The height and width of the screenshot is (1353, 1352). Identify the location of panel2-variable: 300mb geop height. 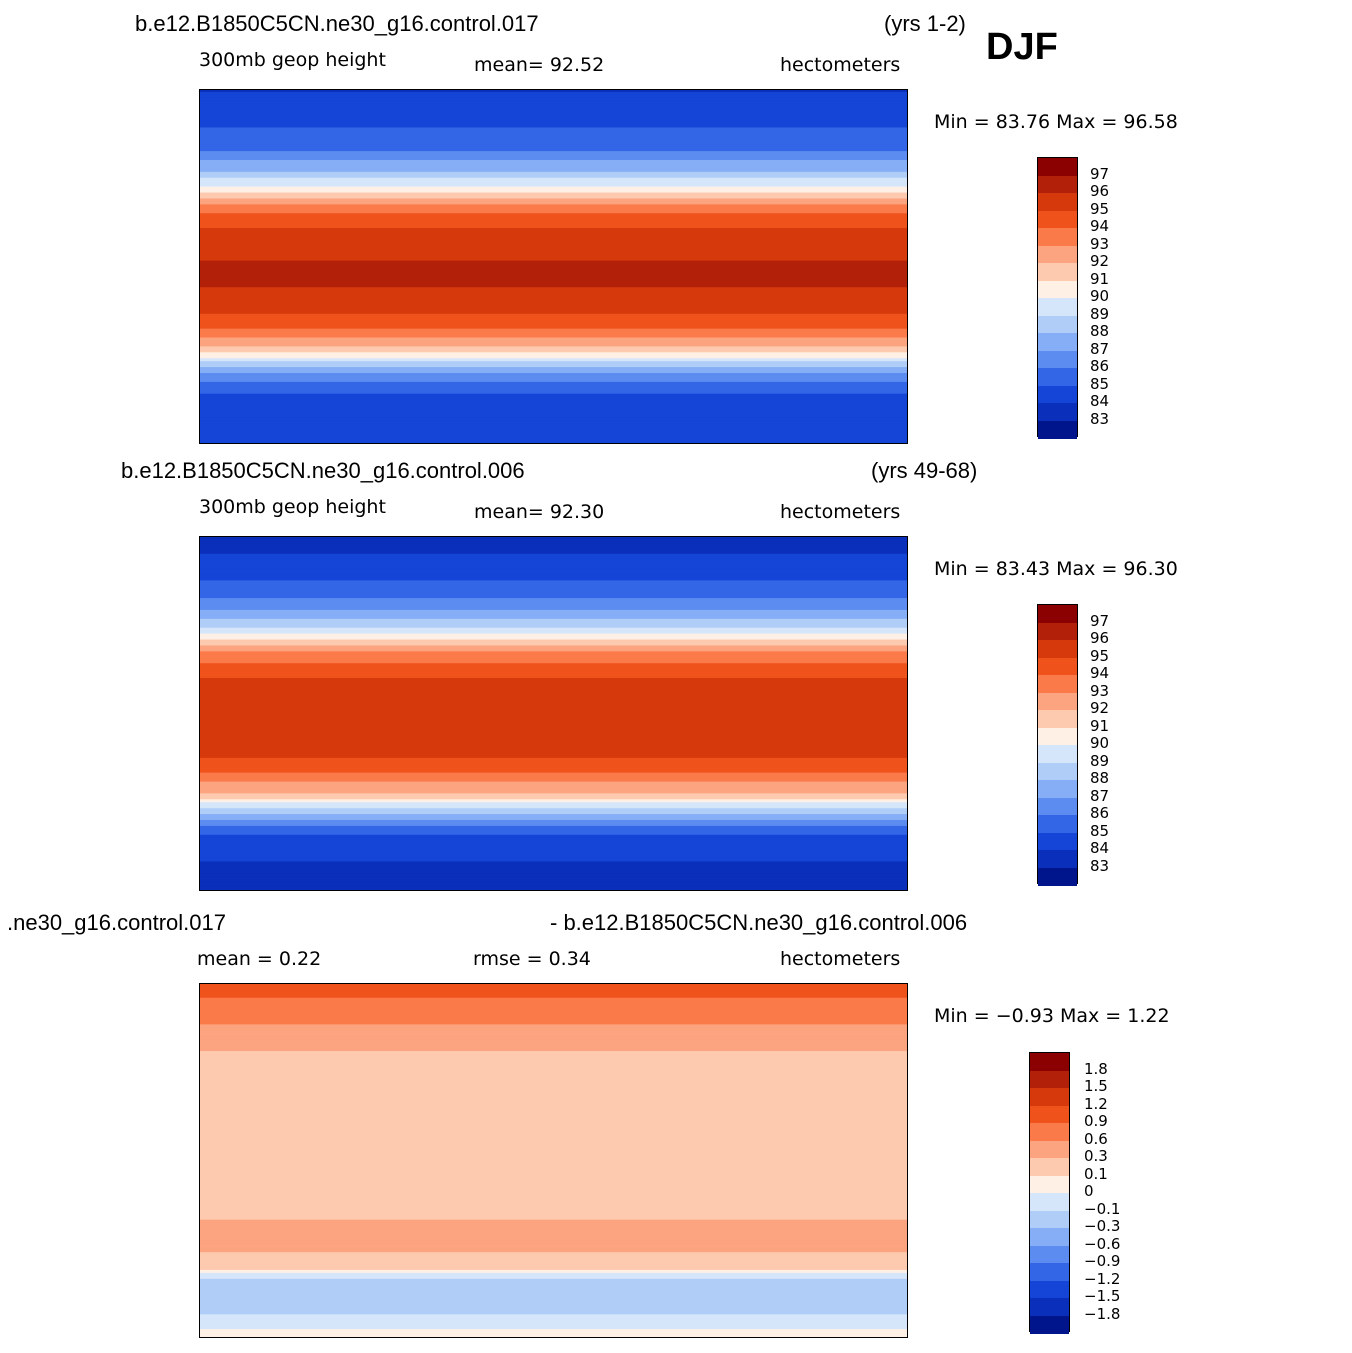
(292, 507).